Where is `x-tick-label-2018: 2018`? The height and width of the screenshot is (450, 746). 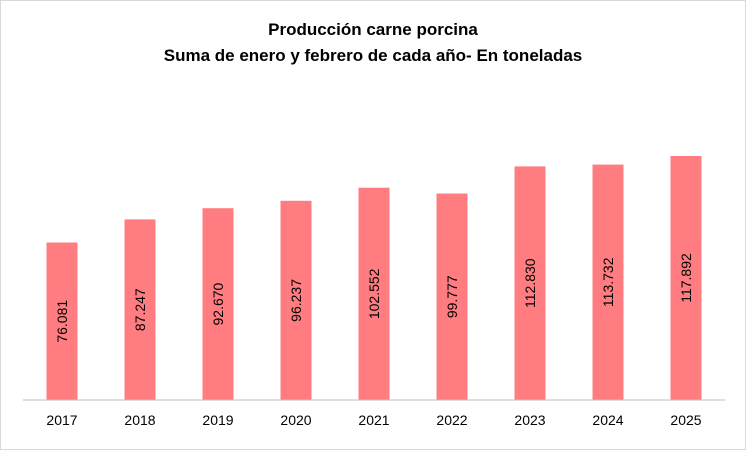 x-tick-label-2018: 2018 is located at coordinates (139, 420).